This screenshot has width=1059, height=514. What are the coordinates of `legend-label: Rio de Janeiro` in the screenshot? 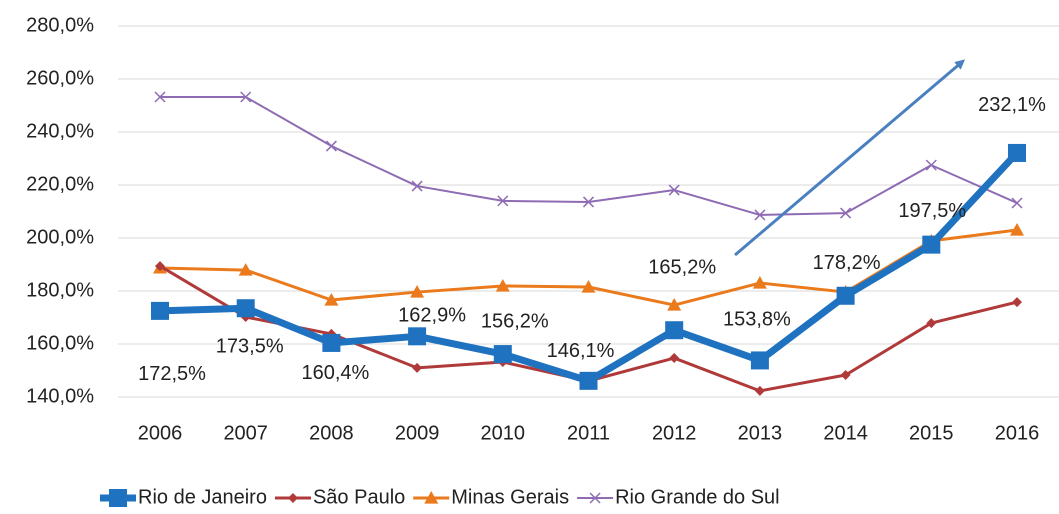 It's located at (202, 497).